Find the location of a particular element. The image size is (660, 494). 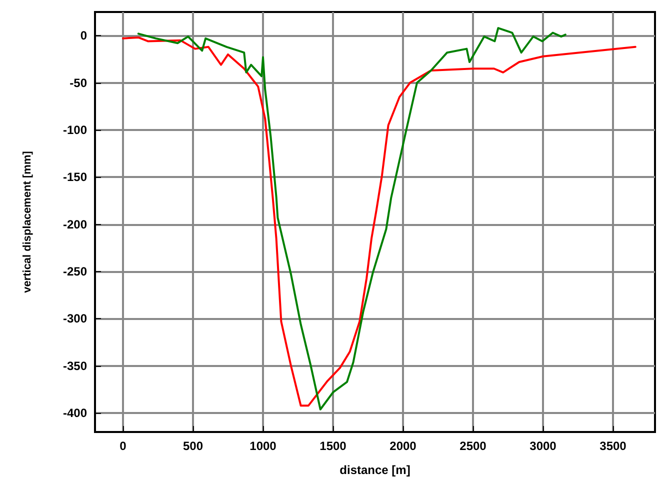

y-tick-label: 0 is located at coordinates (84, 35).